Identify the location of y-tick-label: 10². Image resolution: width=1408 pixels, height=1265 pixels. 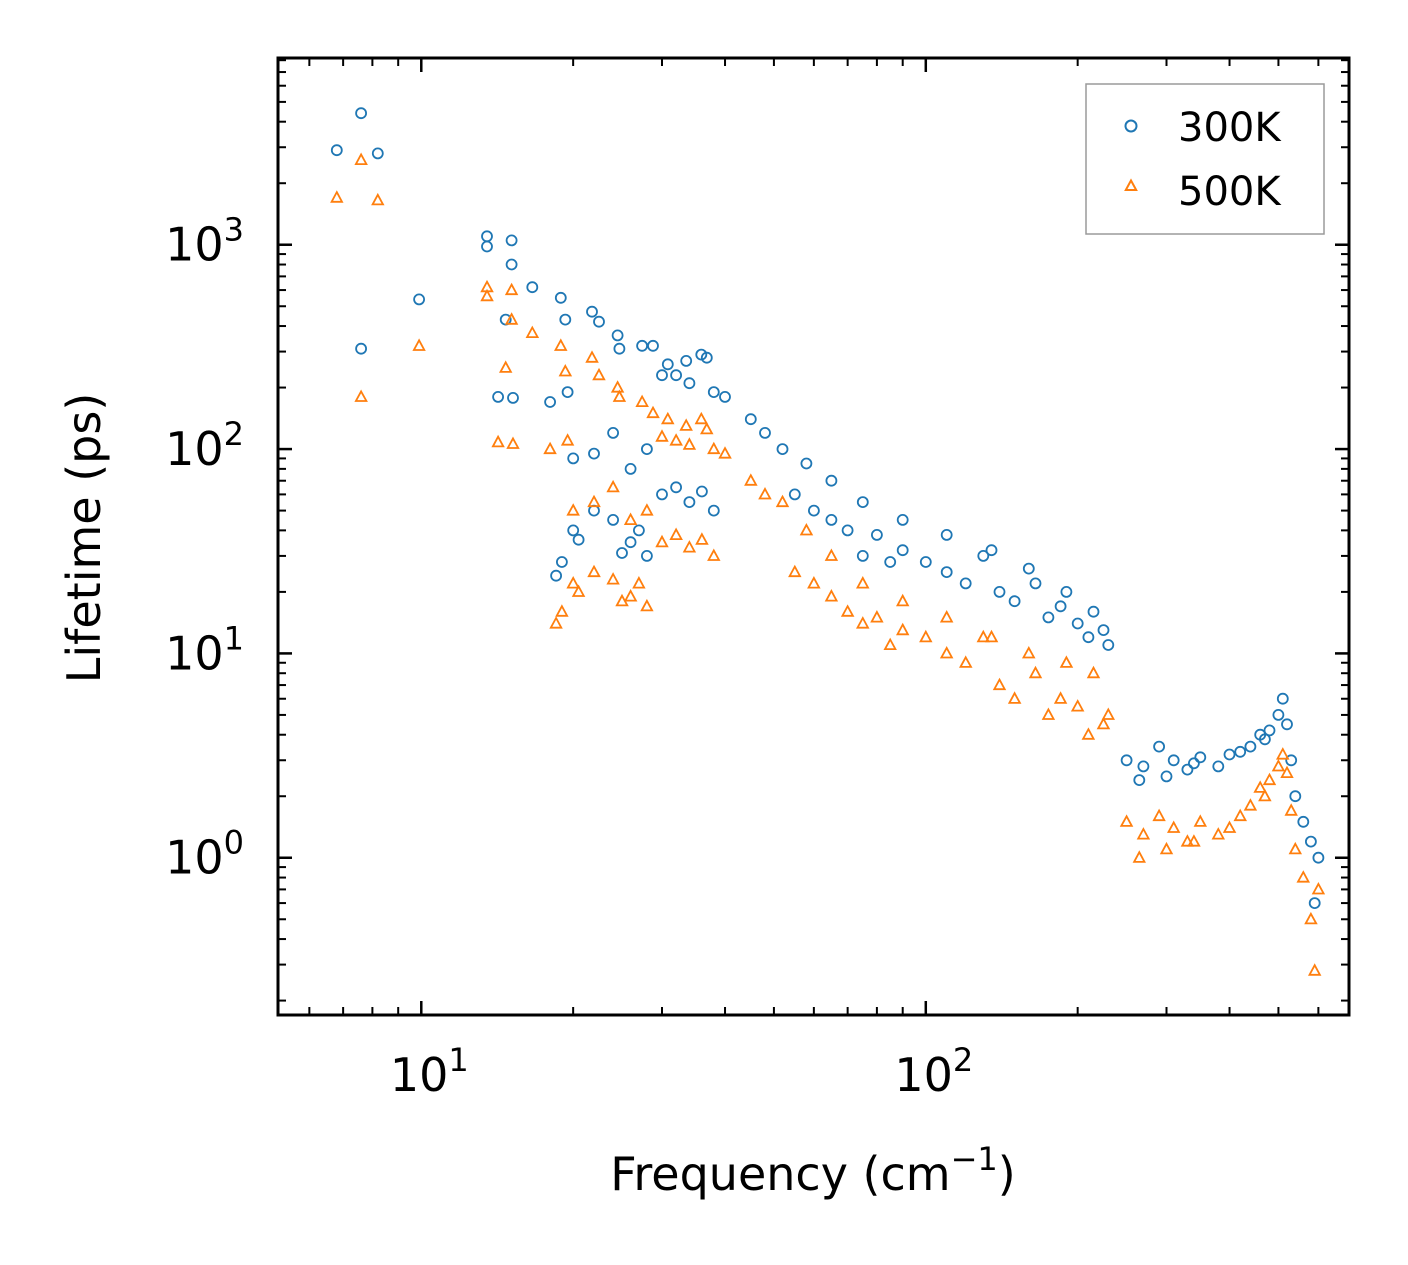
(204, 445).